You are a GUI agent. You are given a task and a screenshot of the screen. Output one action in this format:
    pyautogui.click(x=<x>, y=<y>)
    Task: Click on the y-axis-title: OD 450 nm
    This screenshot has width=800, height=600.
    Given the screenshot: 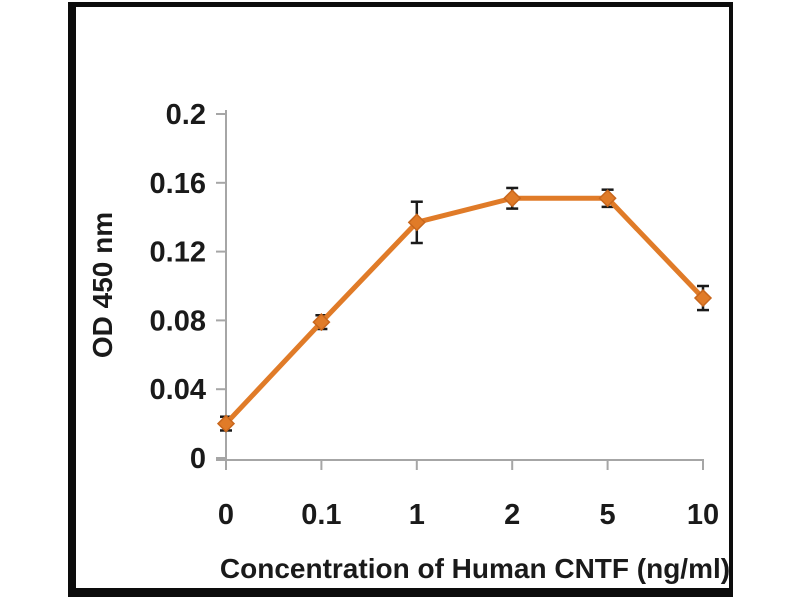 What is the action you would take?
    pyautogui.click(x=102, y=285)
    